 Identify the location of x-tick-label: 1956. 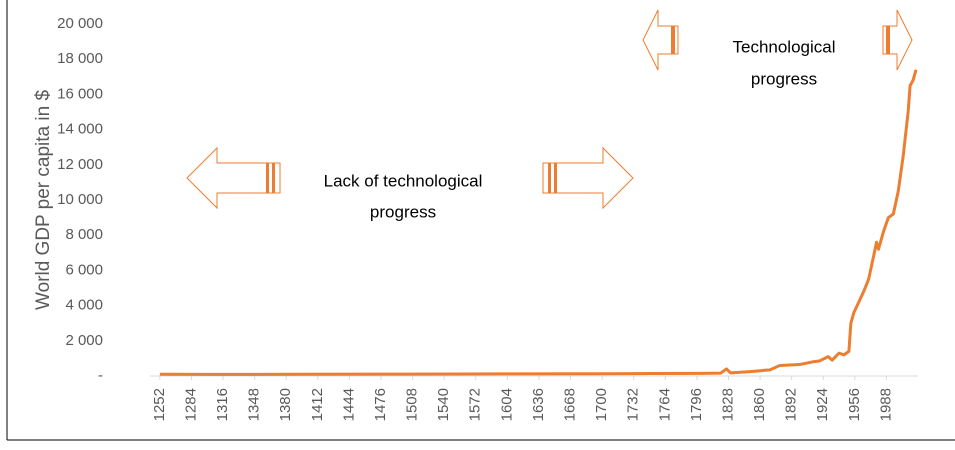
(854, 404).